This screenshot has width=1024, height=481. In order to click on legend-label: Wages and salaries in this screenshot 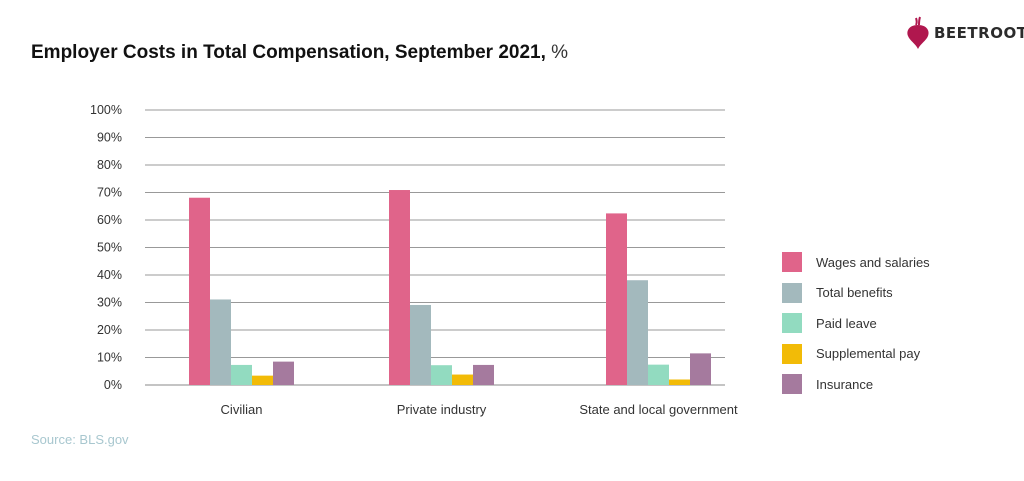, I will do `click(873, 262)`.